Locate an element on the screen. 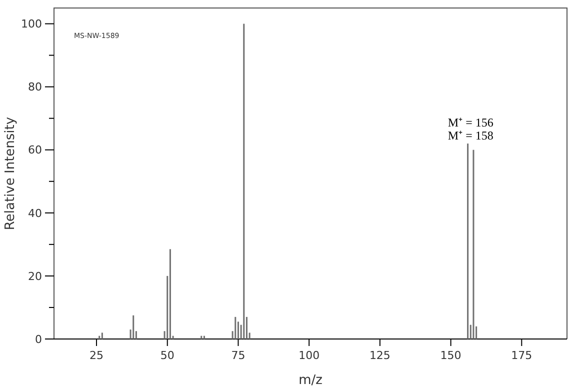 The width and height of the screenshot is (581, 391). x-tick-label: 150 is located at coordinates (451, 355).